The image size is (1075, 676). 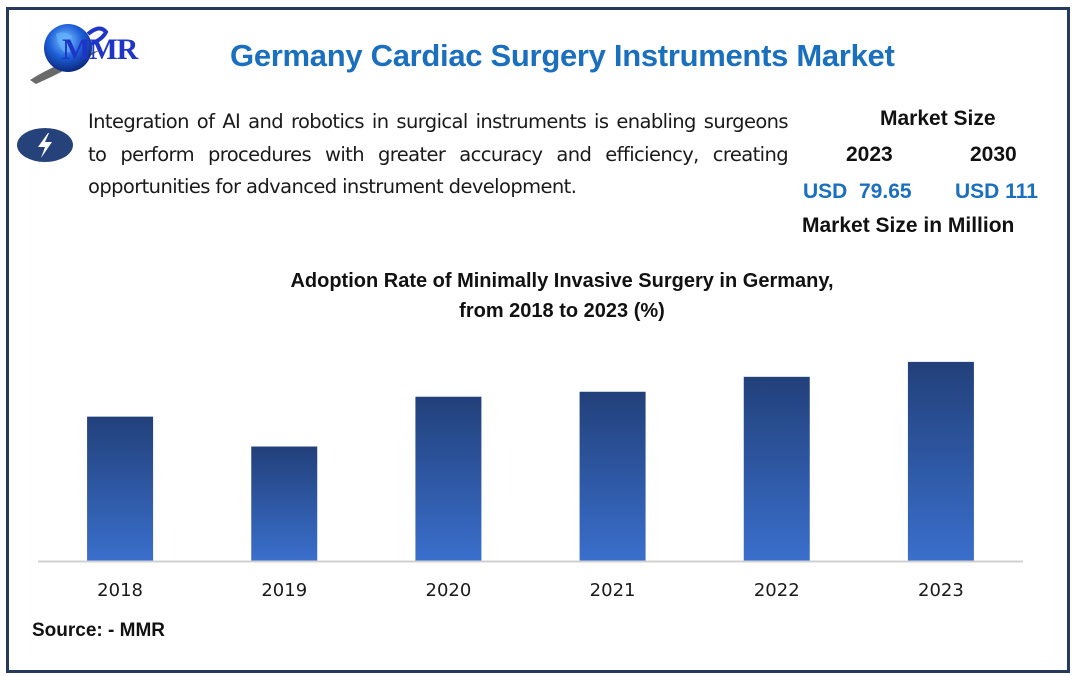 I want to click on x-tick-label-2022: 2022, so click(x=777, y=590).